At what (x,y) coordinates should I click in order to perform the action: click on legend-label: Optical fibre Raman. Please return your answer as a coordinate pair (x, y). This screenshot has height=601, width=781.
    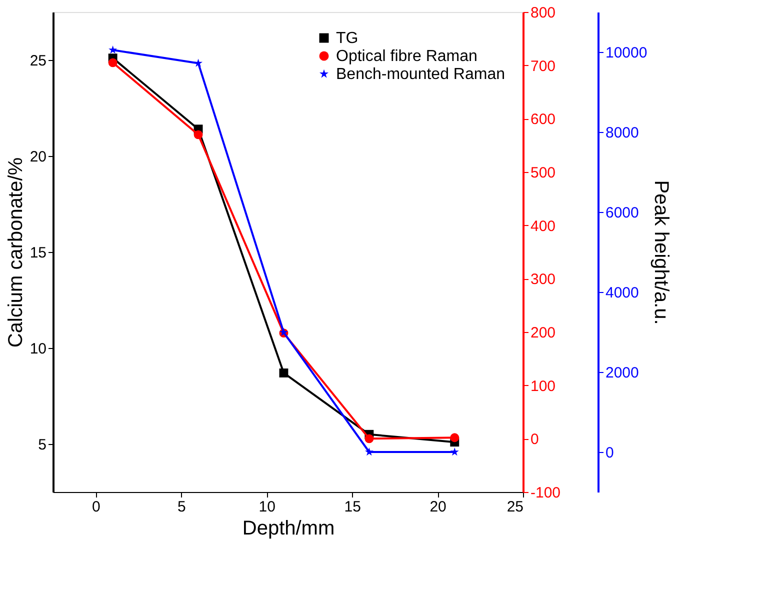
    Looking at the image, I should click on (407, 56).